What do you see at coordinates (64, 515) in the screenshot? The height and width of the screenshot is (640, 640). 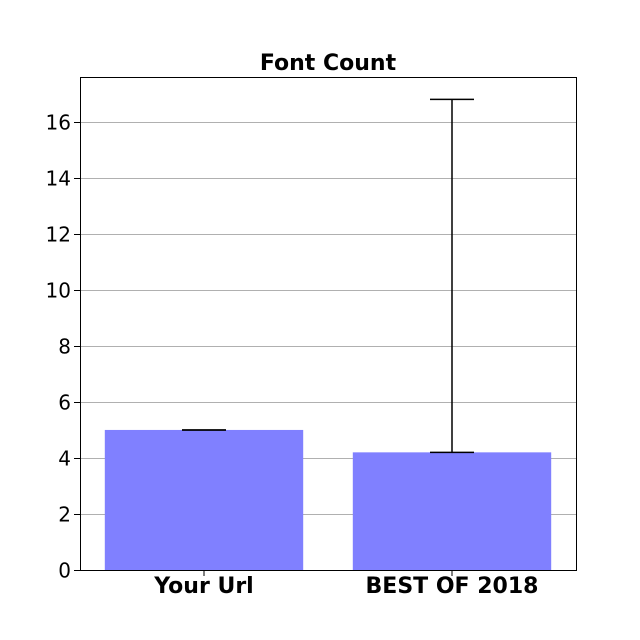 I see `y-tick-label: 2` at bounding box center [64, 515].